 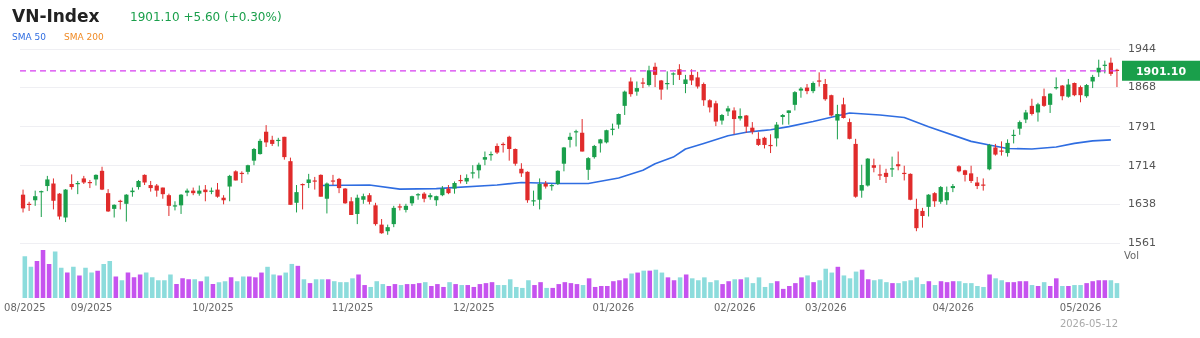 I want to click on x-tick-label: 10/2025, so click(x=213, y=307).